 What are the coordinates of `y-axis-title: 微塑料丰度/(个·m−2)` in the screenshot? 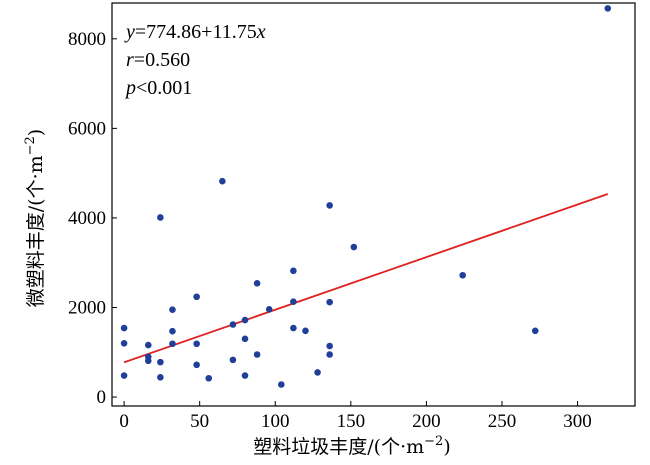 It's located at (35, 218).